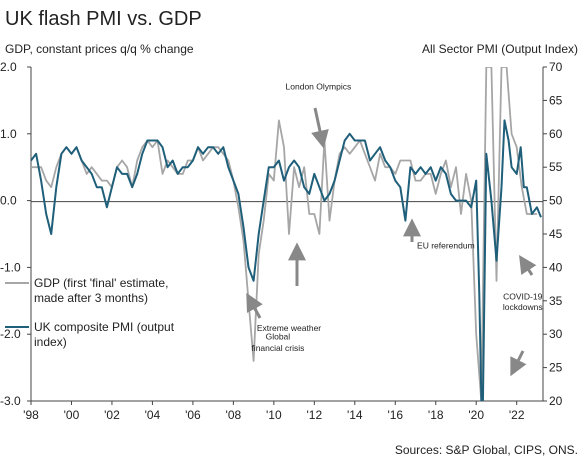 Image resolution: width=582 pixels, height=461 pixels. What do you see at coordinates (436, 415) in the screenshot?
I see `x-tick-label: '18` at bounding box center [436, 415].